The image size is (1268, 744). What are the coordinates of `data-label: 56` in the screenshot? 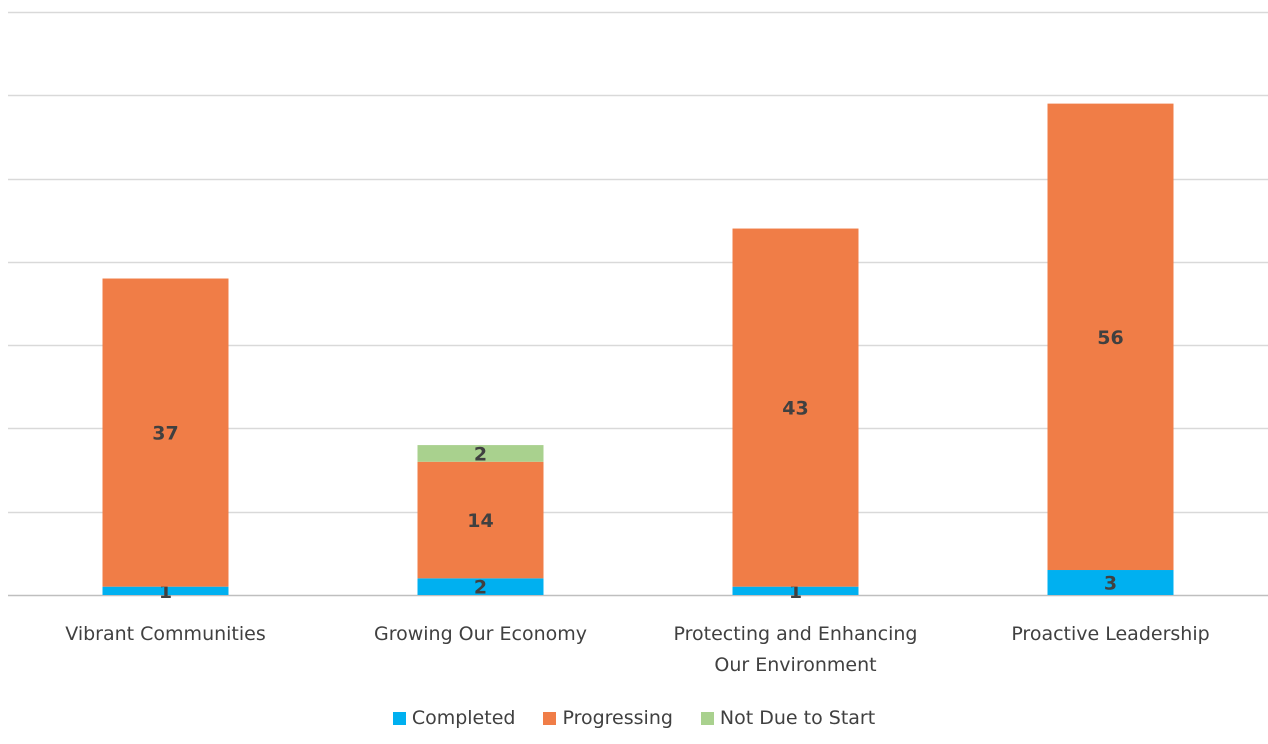 It's located at (1110, 338).